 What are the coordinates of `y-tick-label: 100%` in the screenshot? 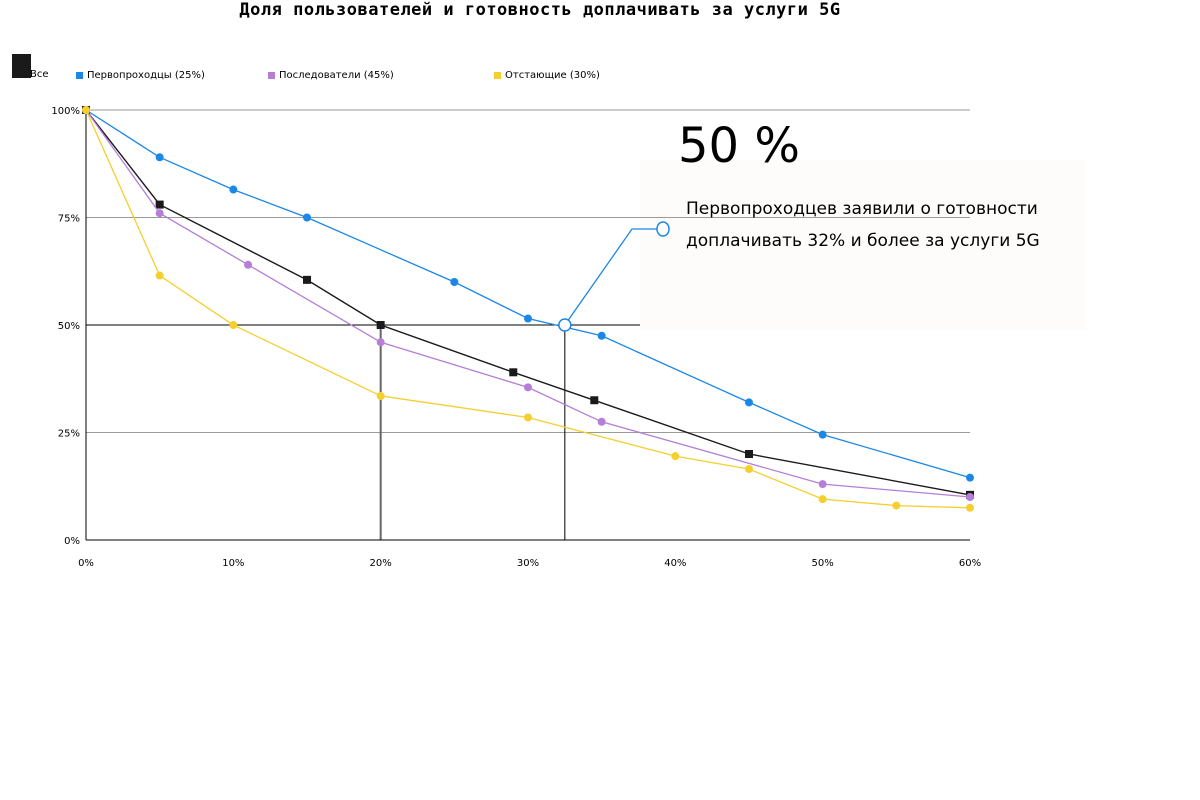 It's located at (65, 111).